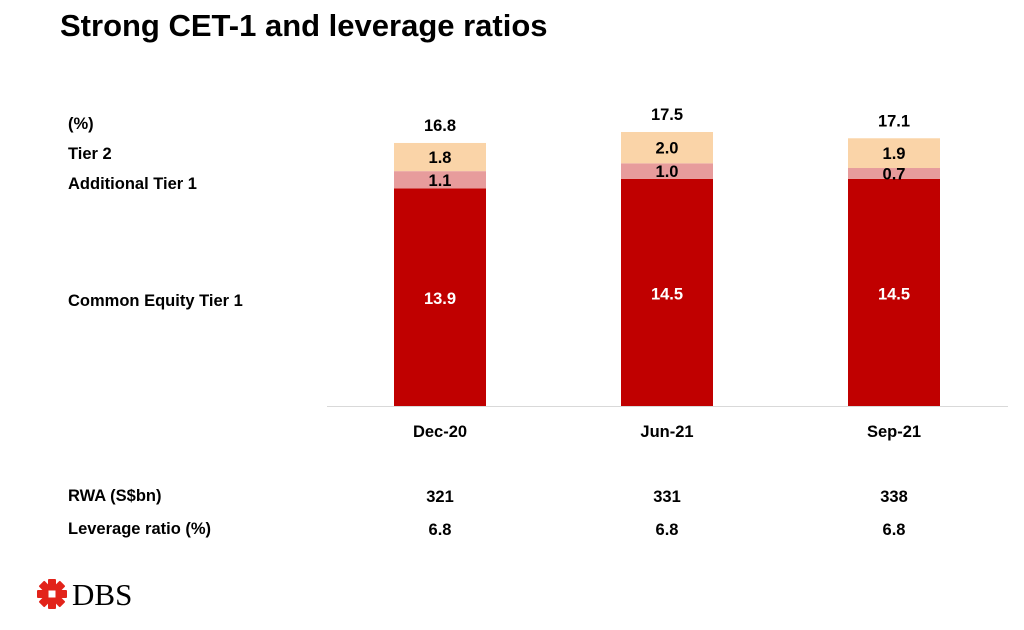 This screenshot has width=1024, height=630. What do you see at coordinates (132, 184) in the screenshot?
I see `legend-at1-label: Additional Tier 1` at bounding box center [132, 184].